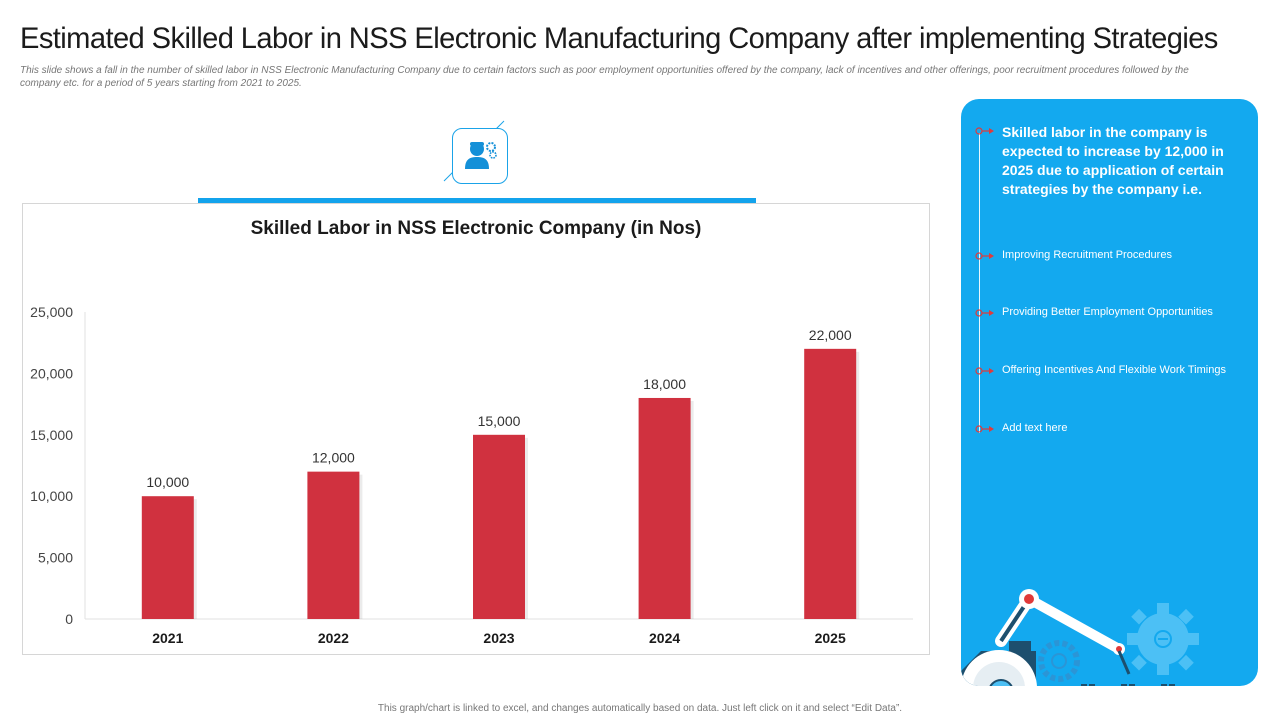 This screenshot has width=1280, height=720. I want to click on data-label: 22,000, so click(830, 335).